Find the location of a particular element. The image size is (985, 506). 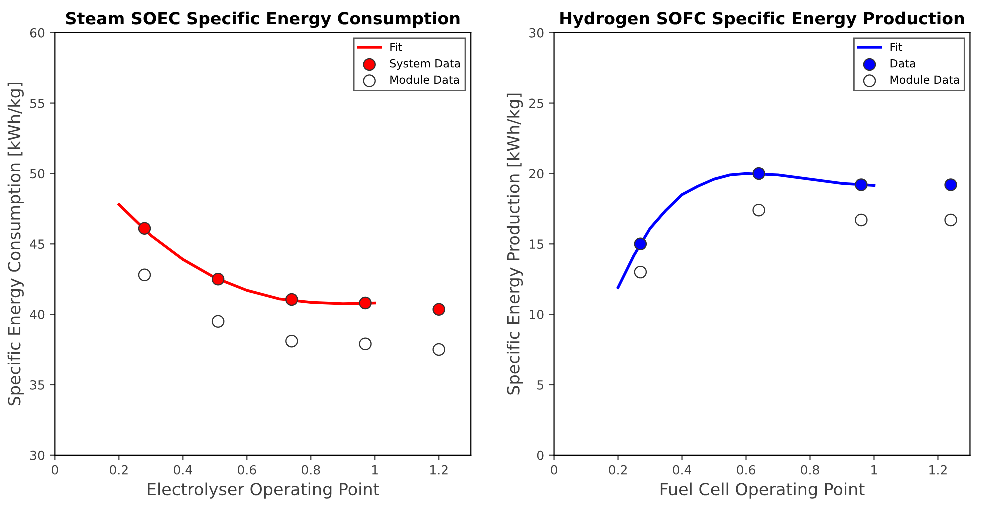

legend-label: Data is located at coordinates (903, 64).